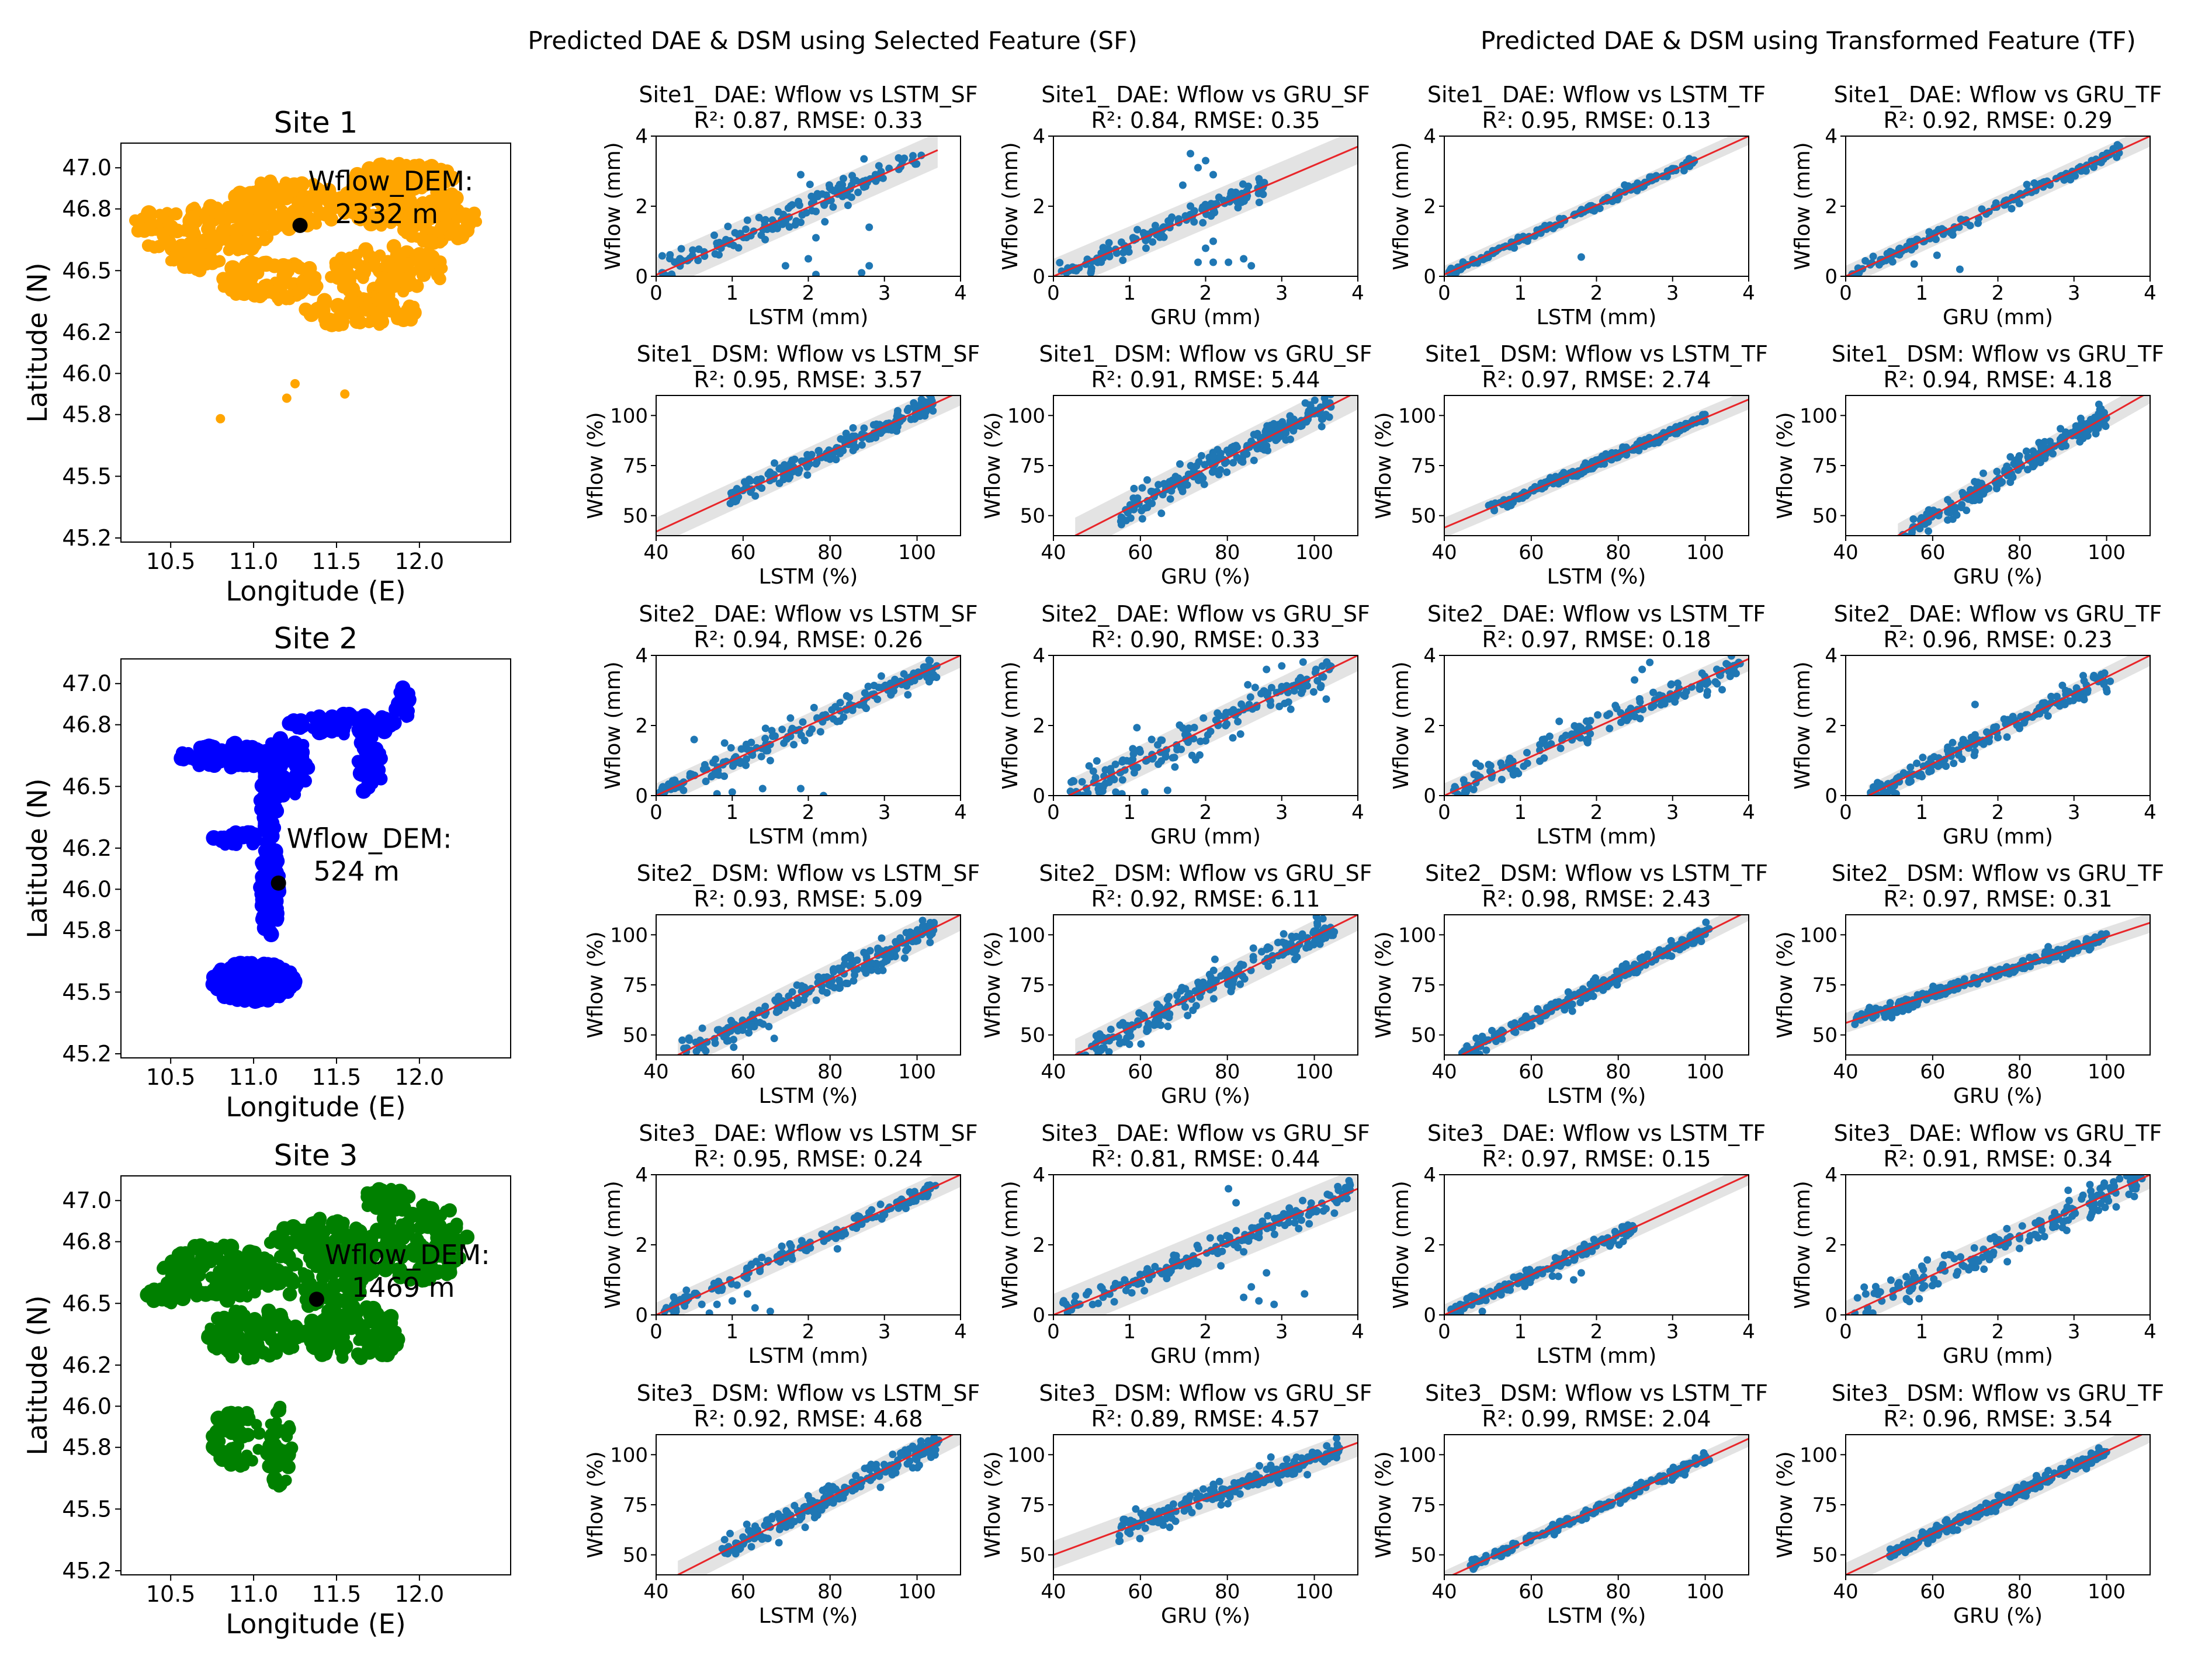 This screenshot has width=2198, height=1680. I want to click on x-axis-label: GRU (%), so click(1205, 577).